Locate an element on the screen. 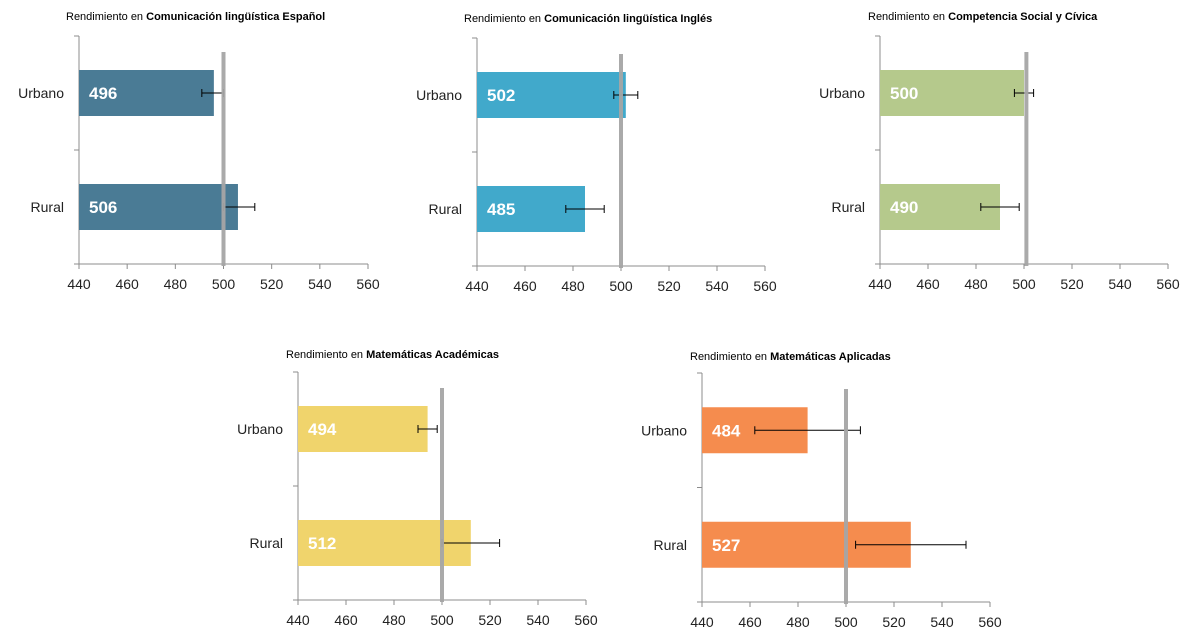  chart-title-subject: Matemáticas Académicas is located at coordinates (433, 355).